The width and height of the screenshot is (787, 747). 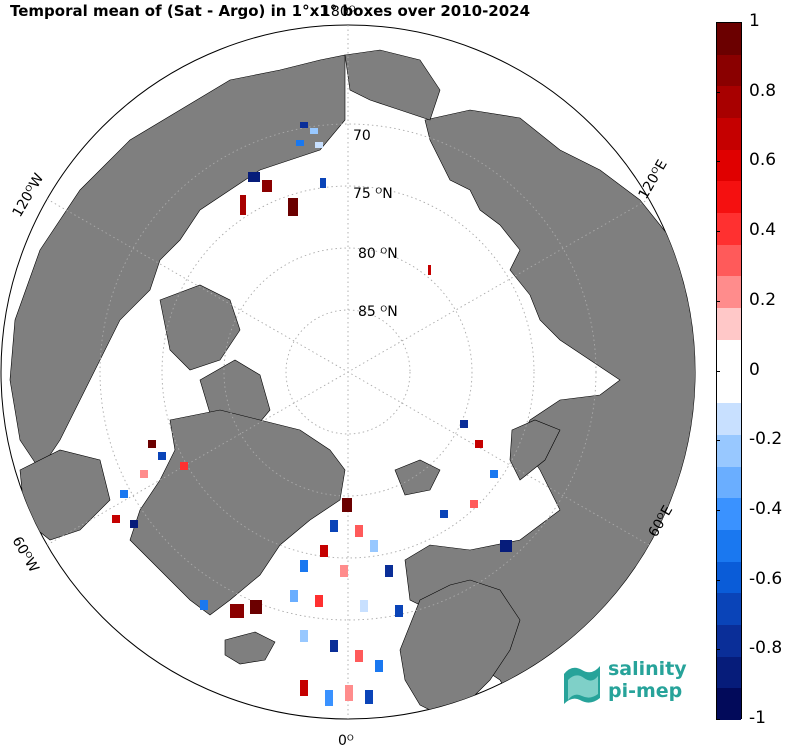 What do you see at coordinates (460, 647) in the screenshot?
I see `scandinavia-land` at bounding box center [460, 647].